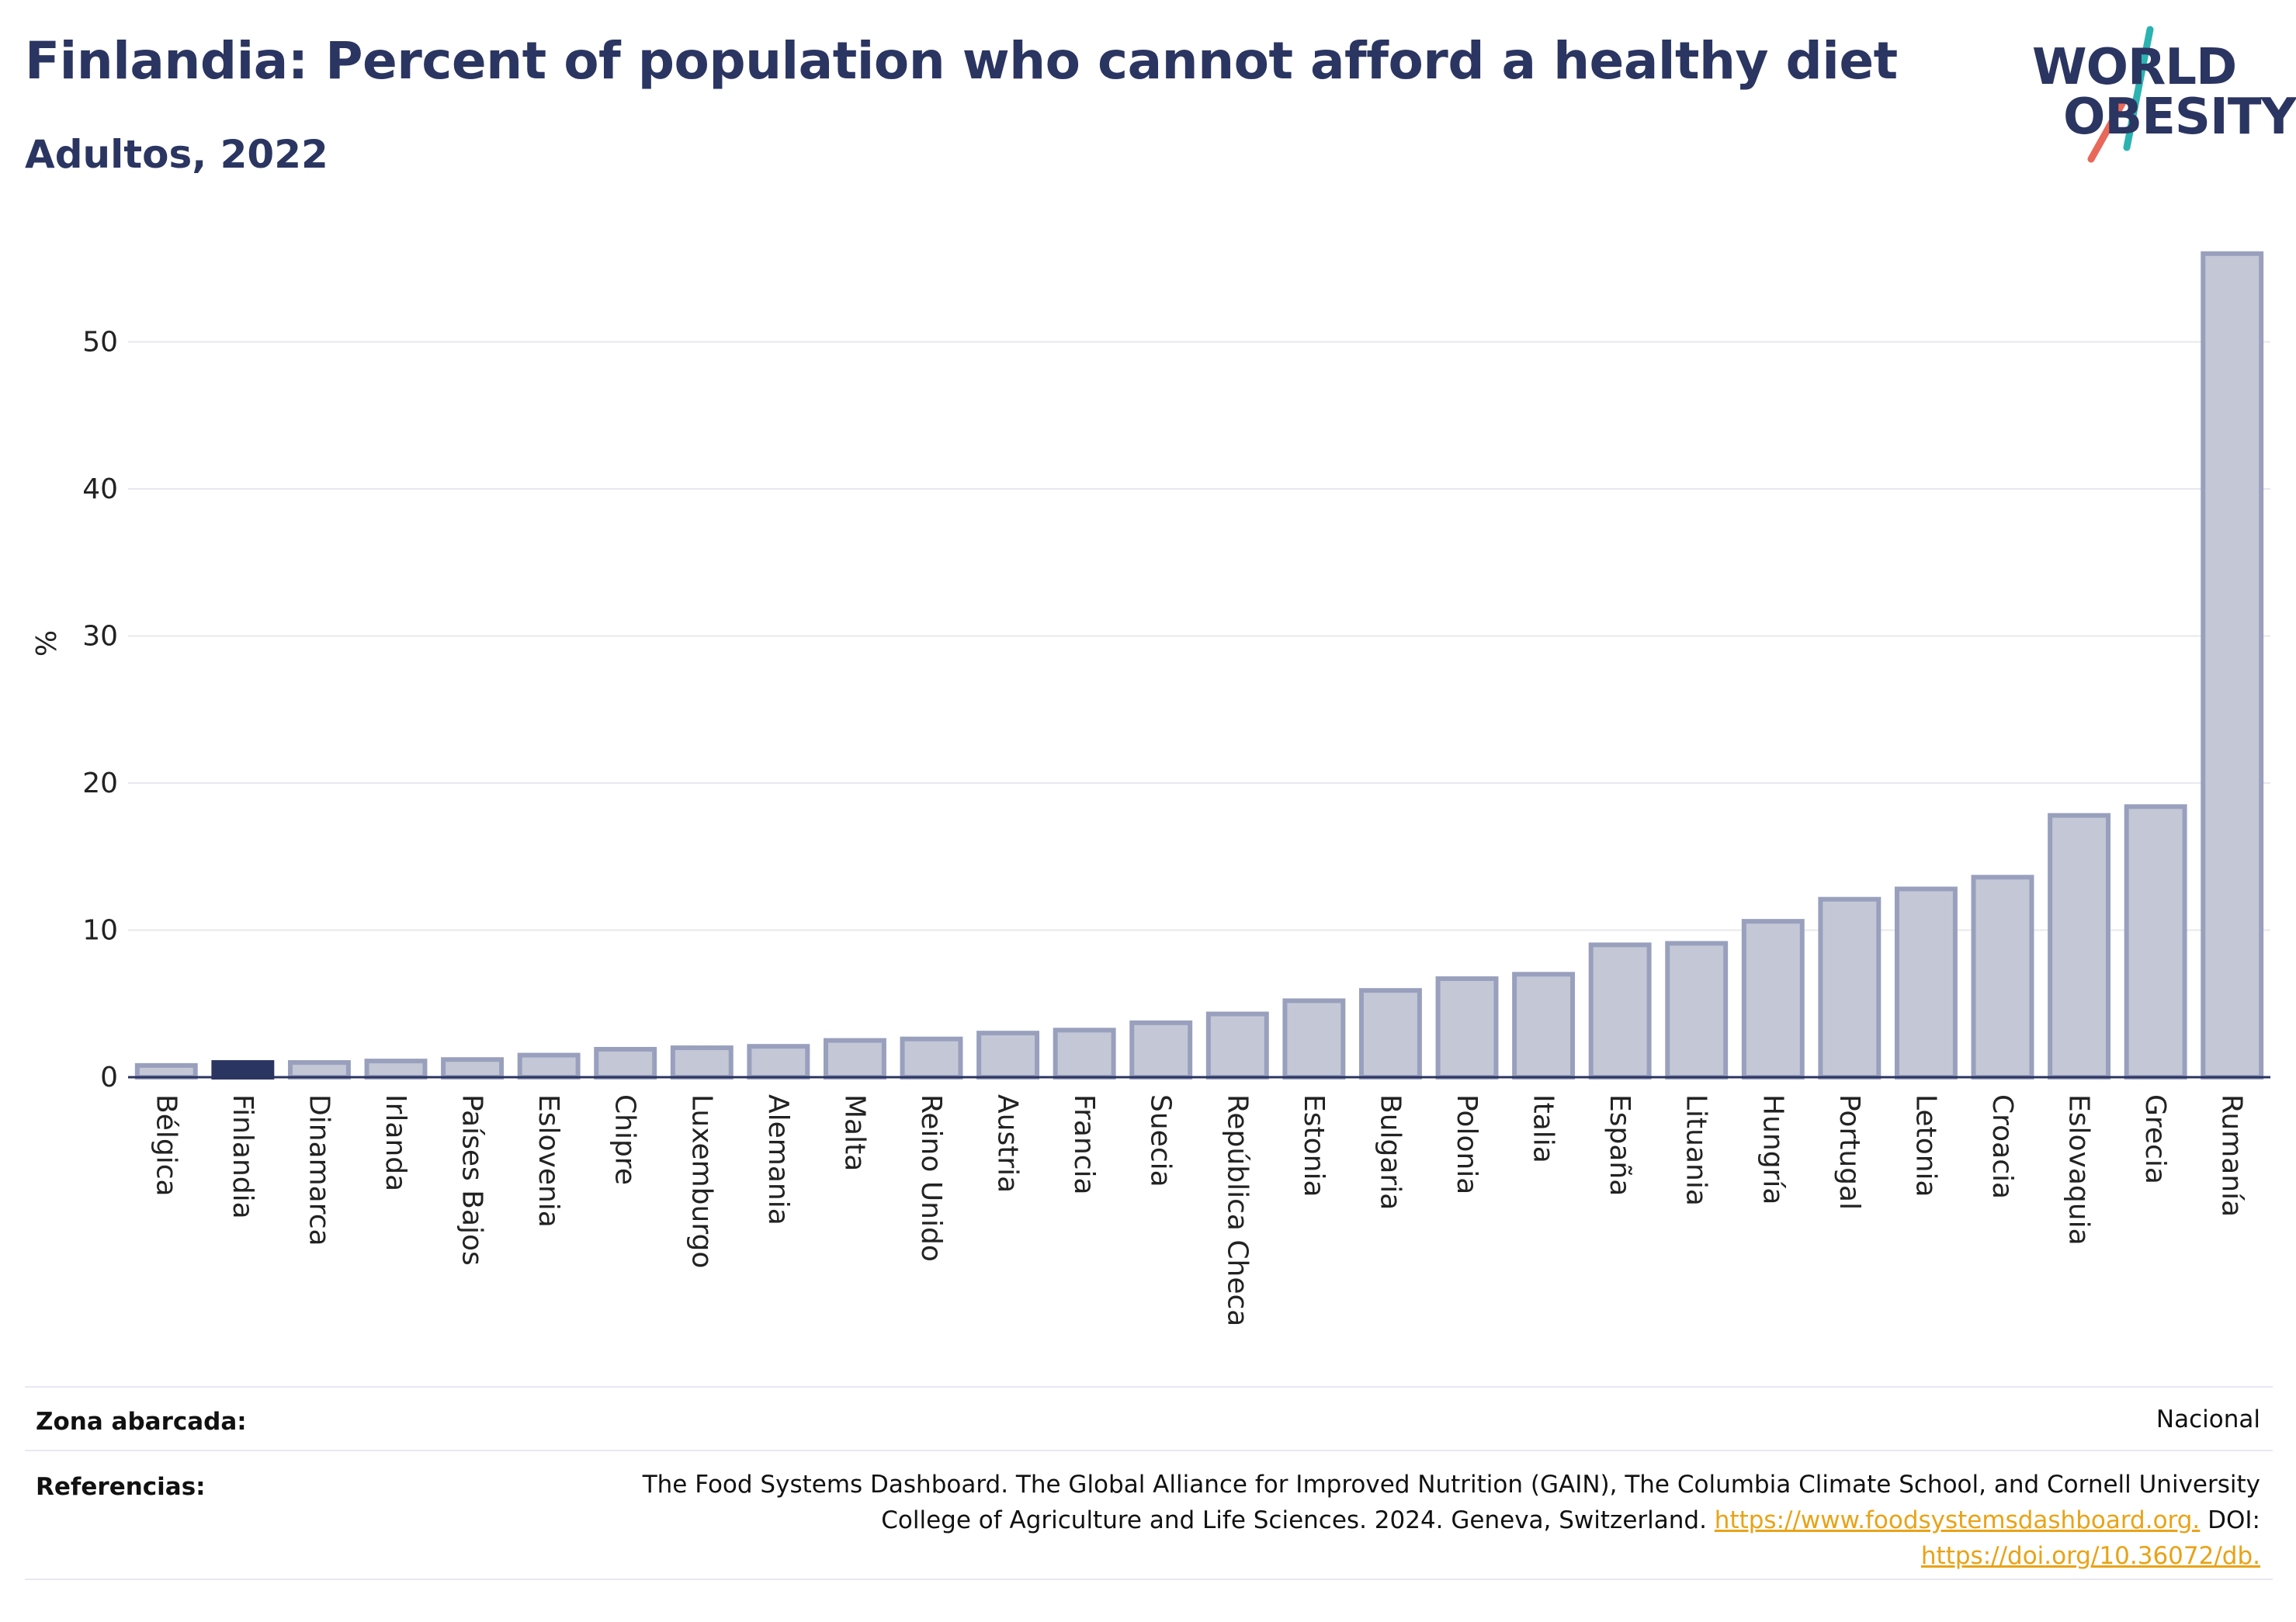 This screenshot has width=2296, height=1622. I want to click on x-tick-label: Polonia, so click(1467, 1144).